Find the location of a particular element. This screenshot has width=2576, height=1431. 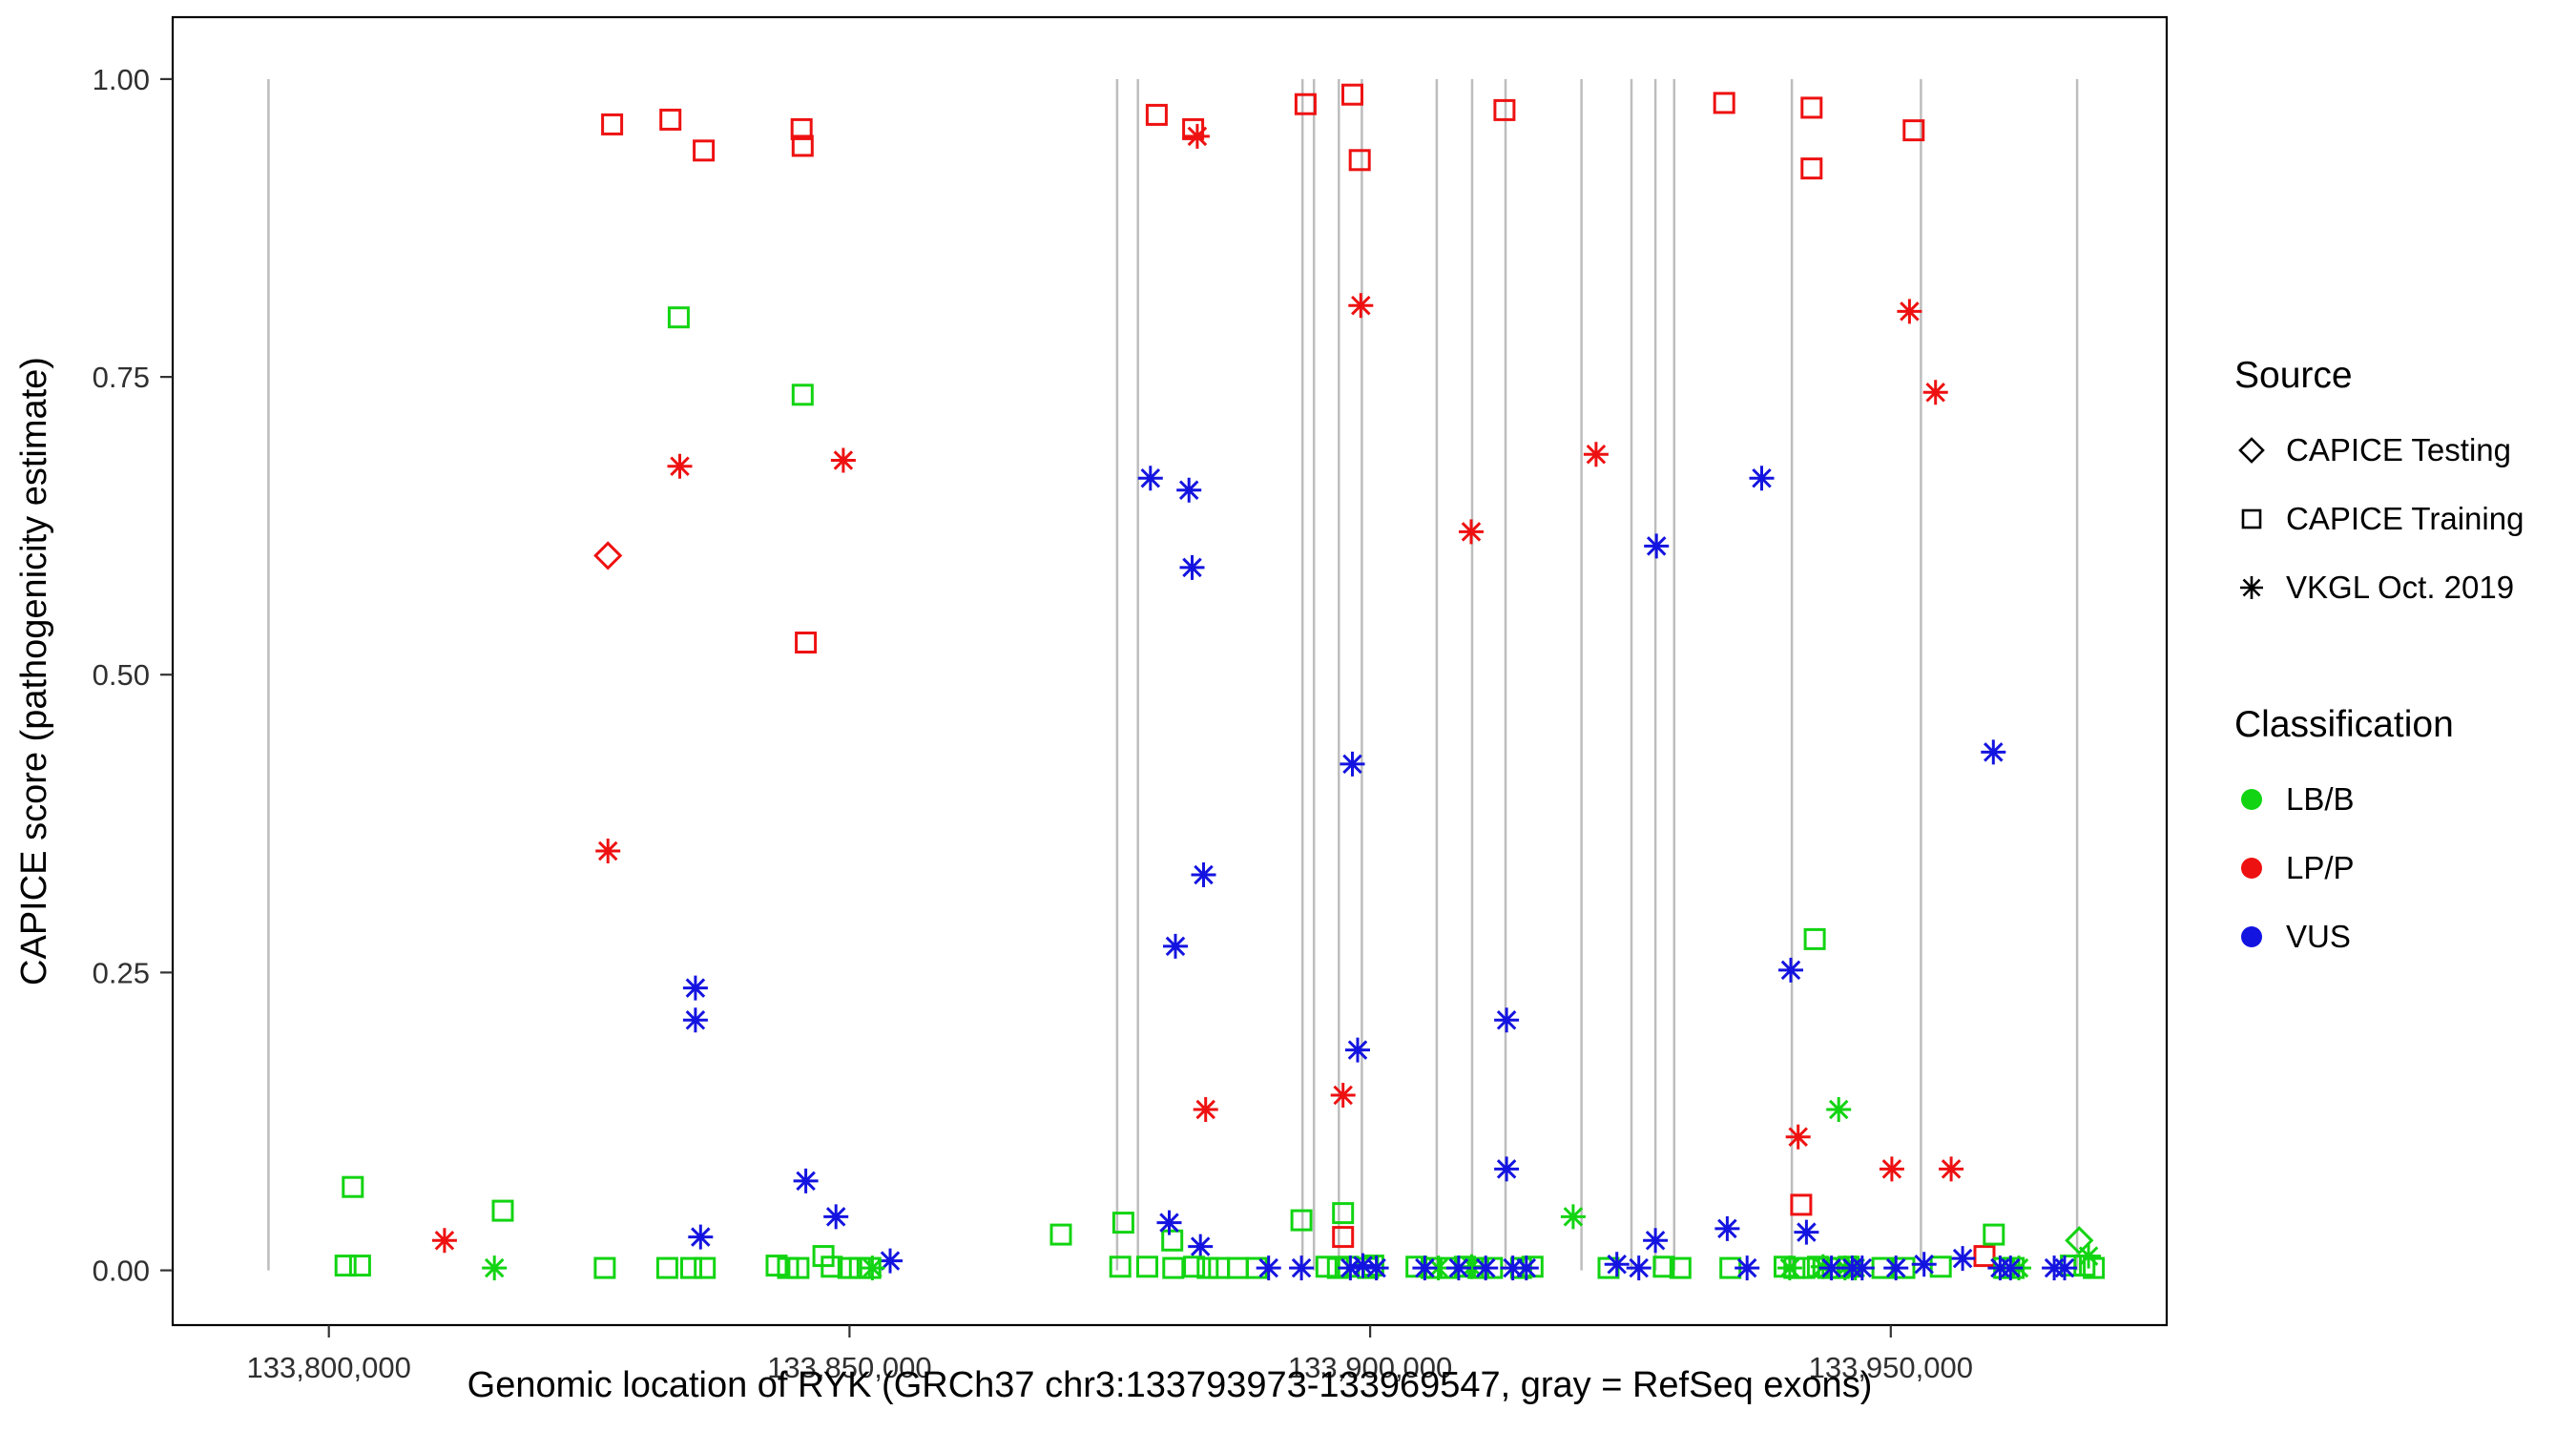

y-tick-label: 0.50 is located at coordinates (121, 675).